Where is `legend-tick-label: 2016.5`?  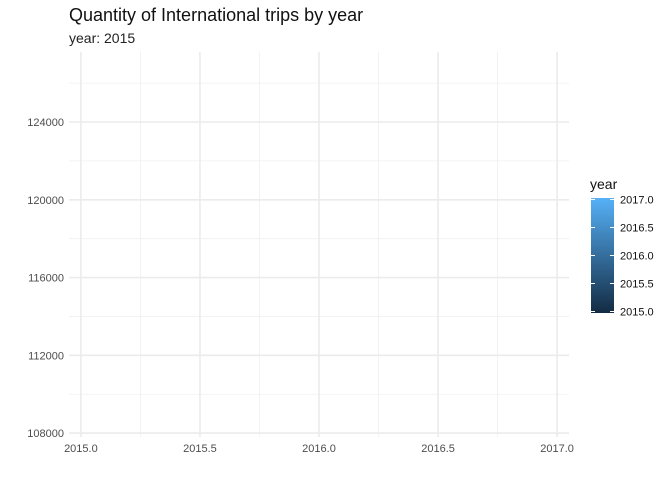 legend-tick-label: 2016.5 is located at coordinates (637, 229).